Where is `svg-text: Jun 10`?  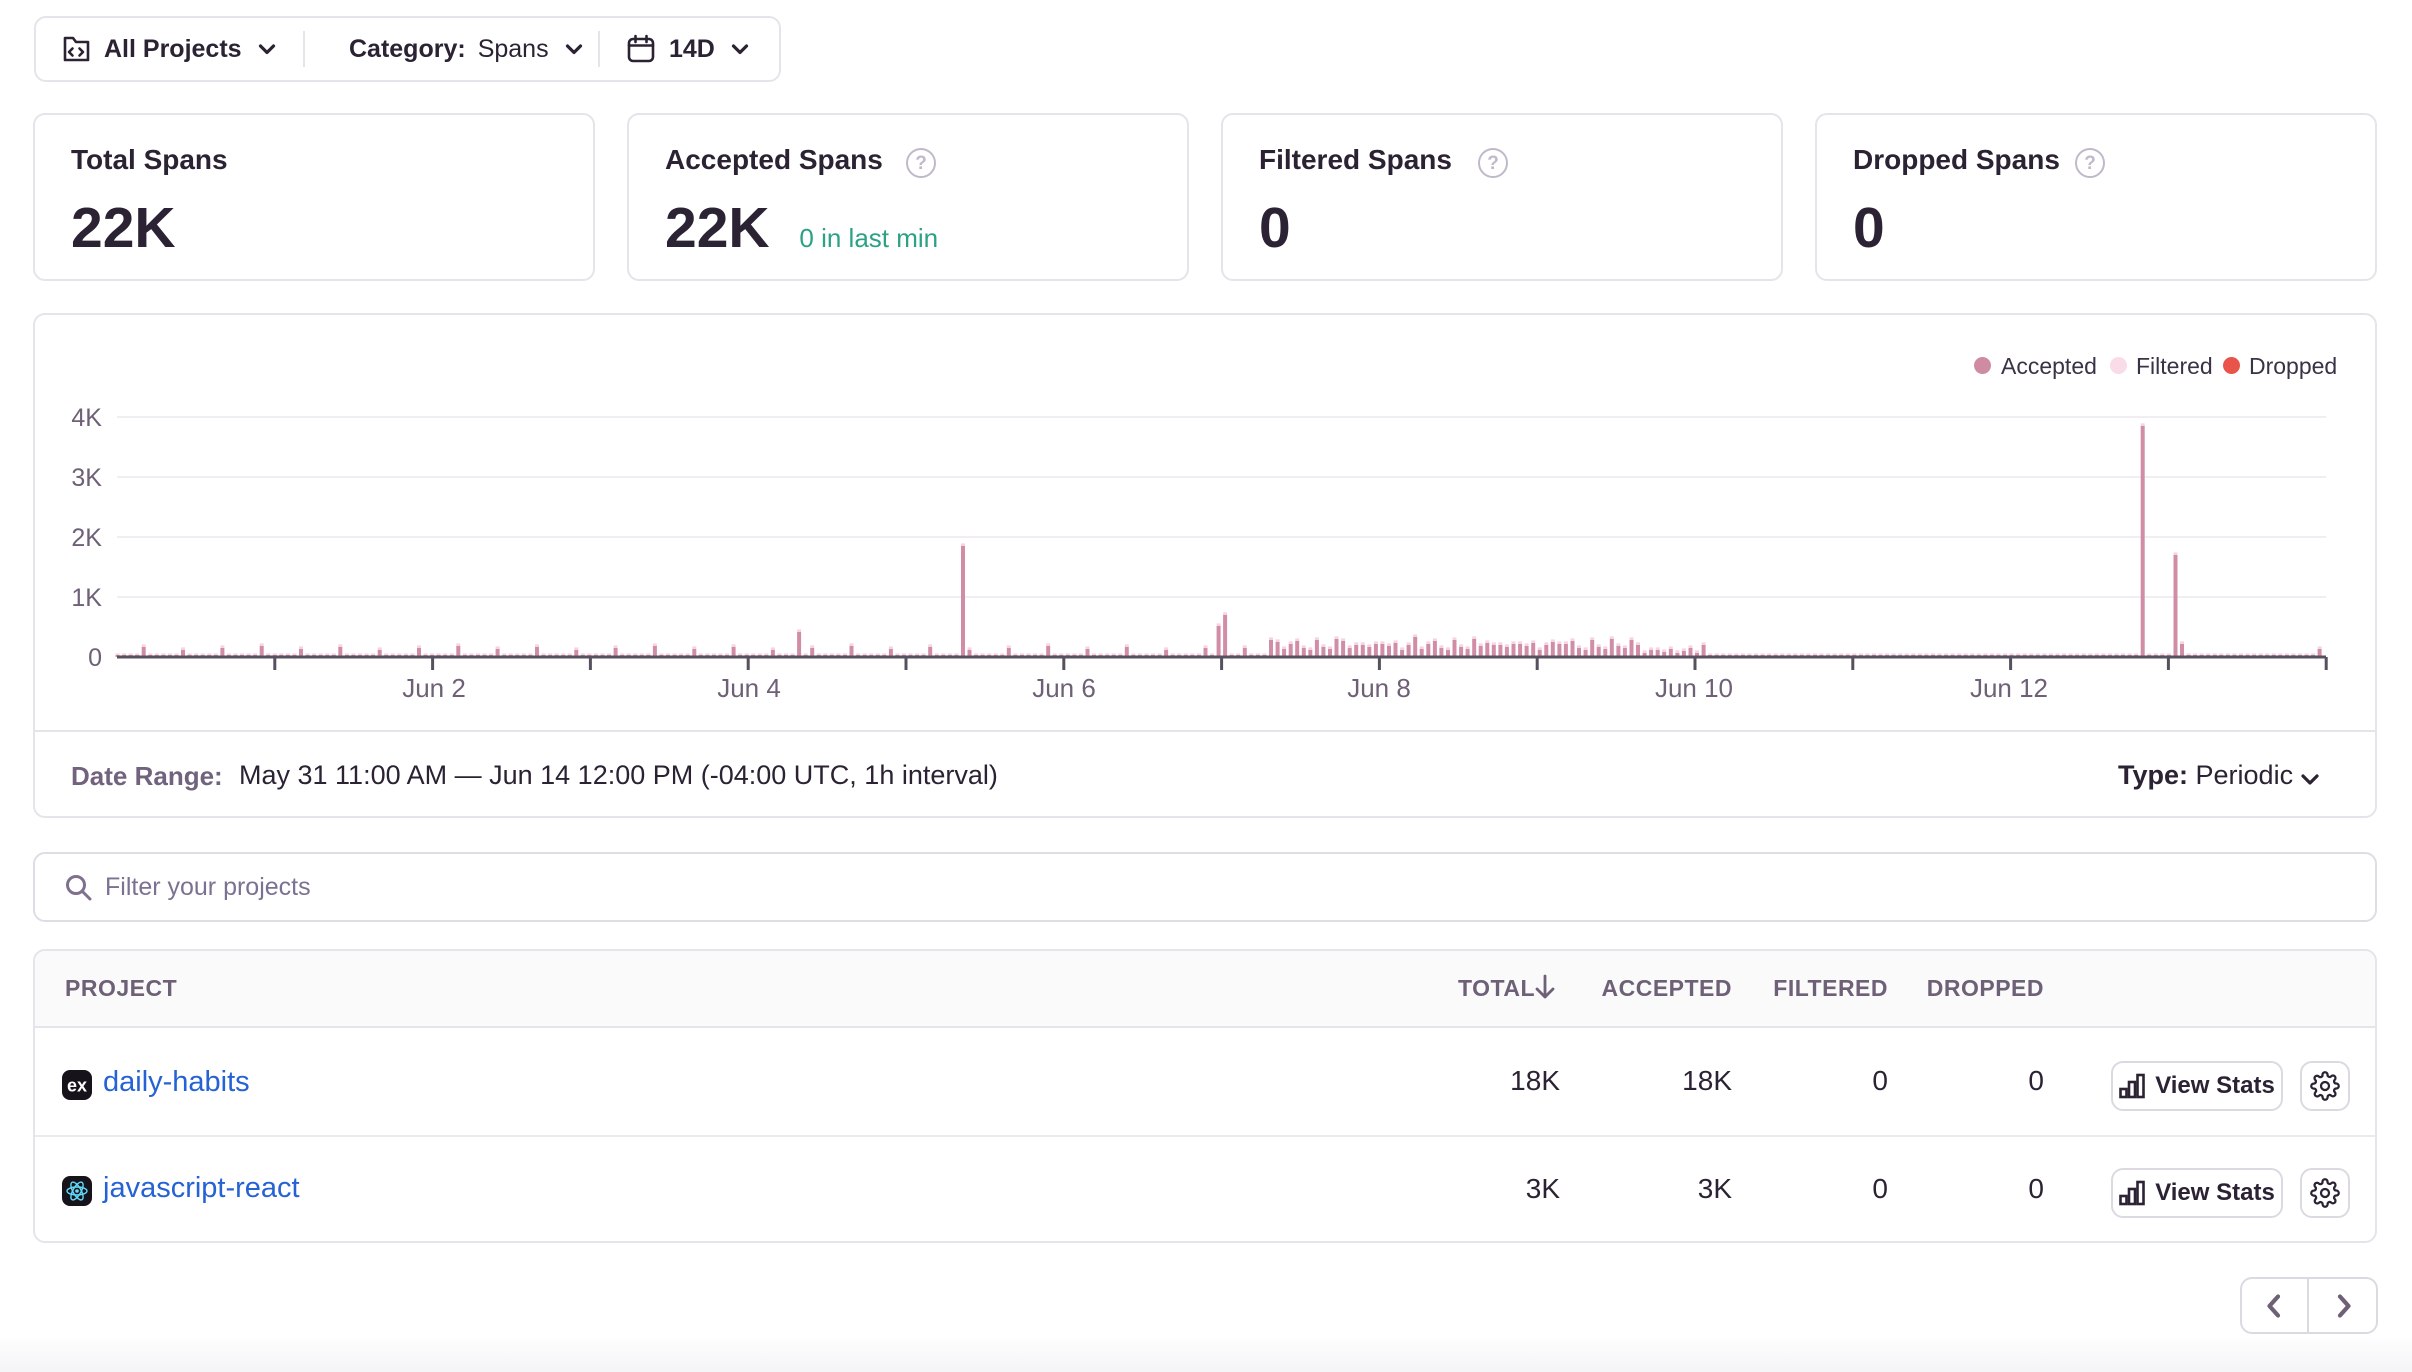 svg-text: Jun 10 is located at coordinates (1694, 688).